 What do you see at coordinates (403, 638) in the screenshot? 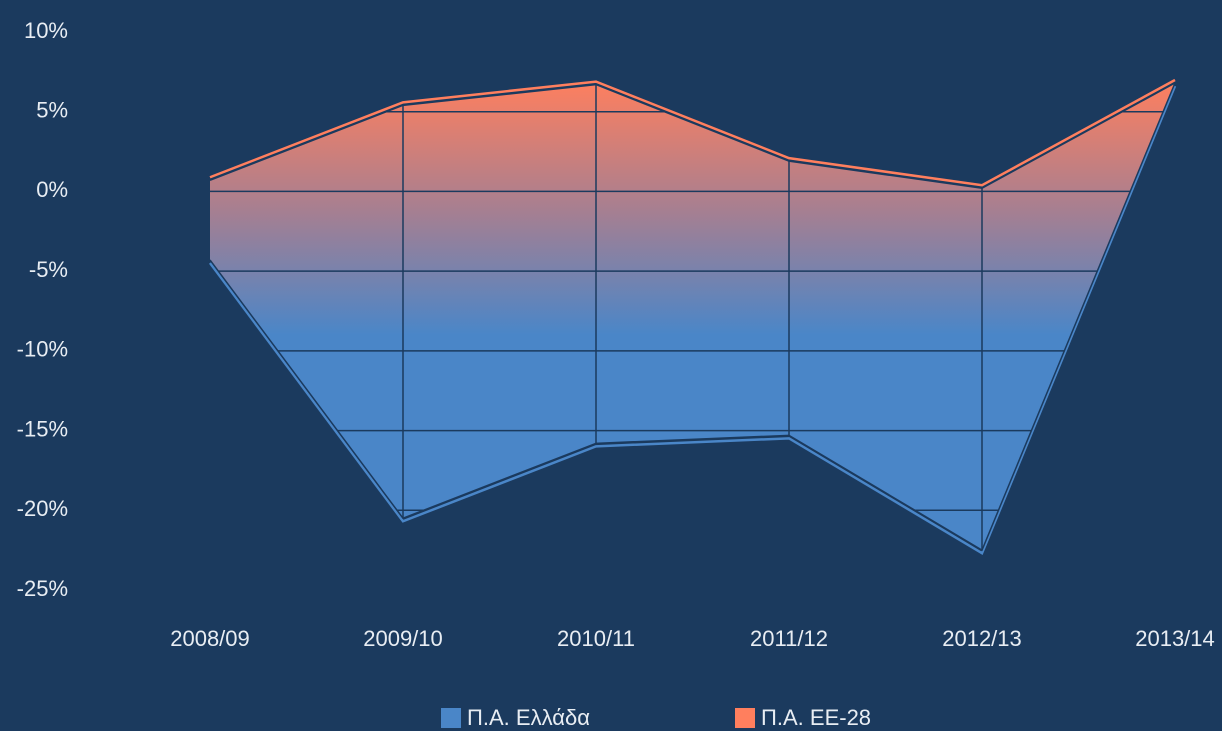
I see `x-tick-label: 2009/10` at bounding box center [403, 638].